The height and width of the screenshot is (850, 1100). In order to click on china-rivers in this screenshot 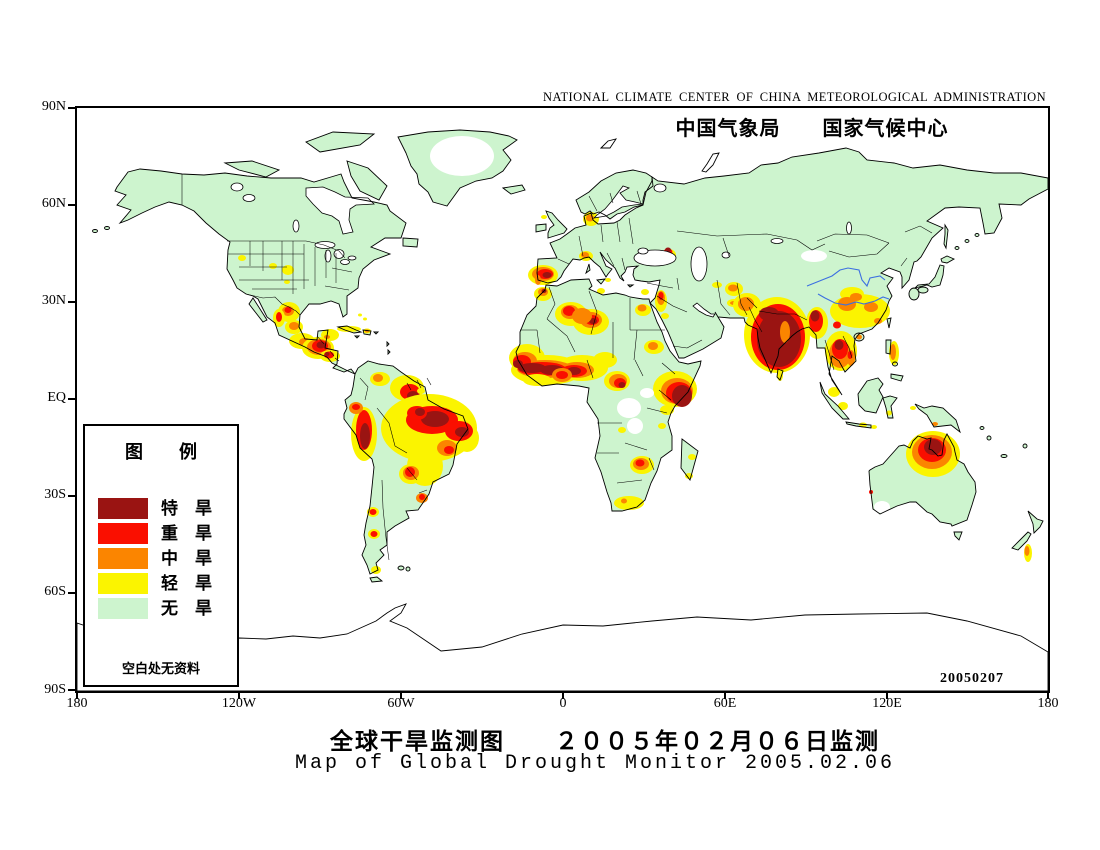, I will do `click(848, 286)`.